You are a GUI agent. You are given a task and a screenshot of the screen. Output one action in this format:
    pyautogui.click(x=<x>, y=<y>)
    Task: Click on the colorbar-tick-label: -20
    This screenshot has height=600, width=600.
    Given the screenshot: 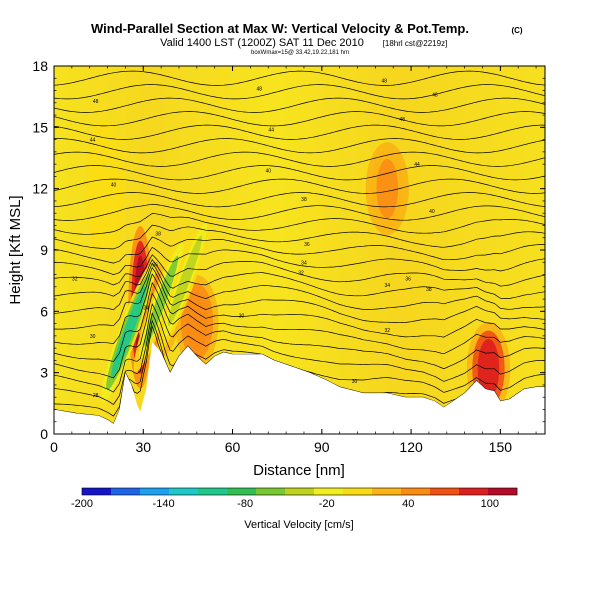 What is the action you would take?
    pyautogui.click(x=327, y=504)
    